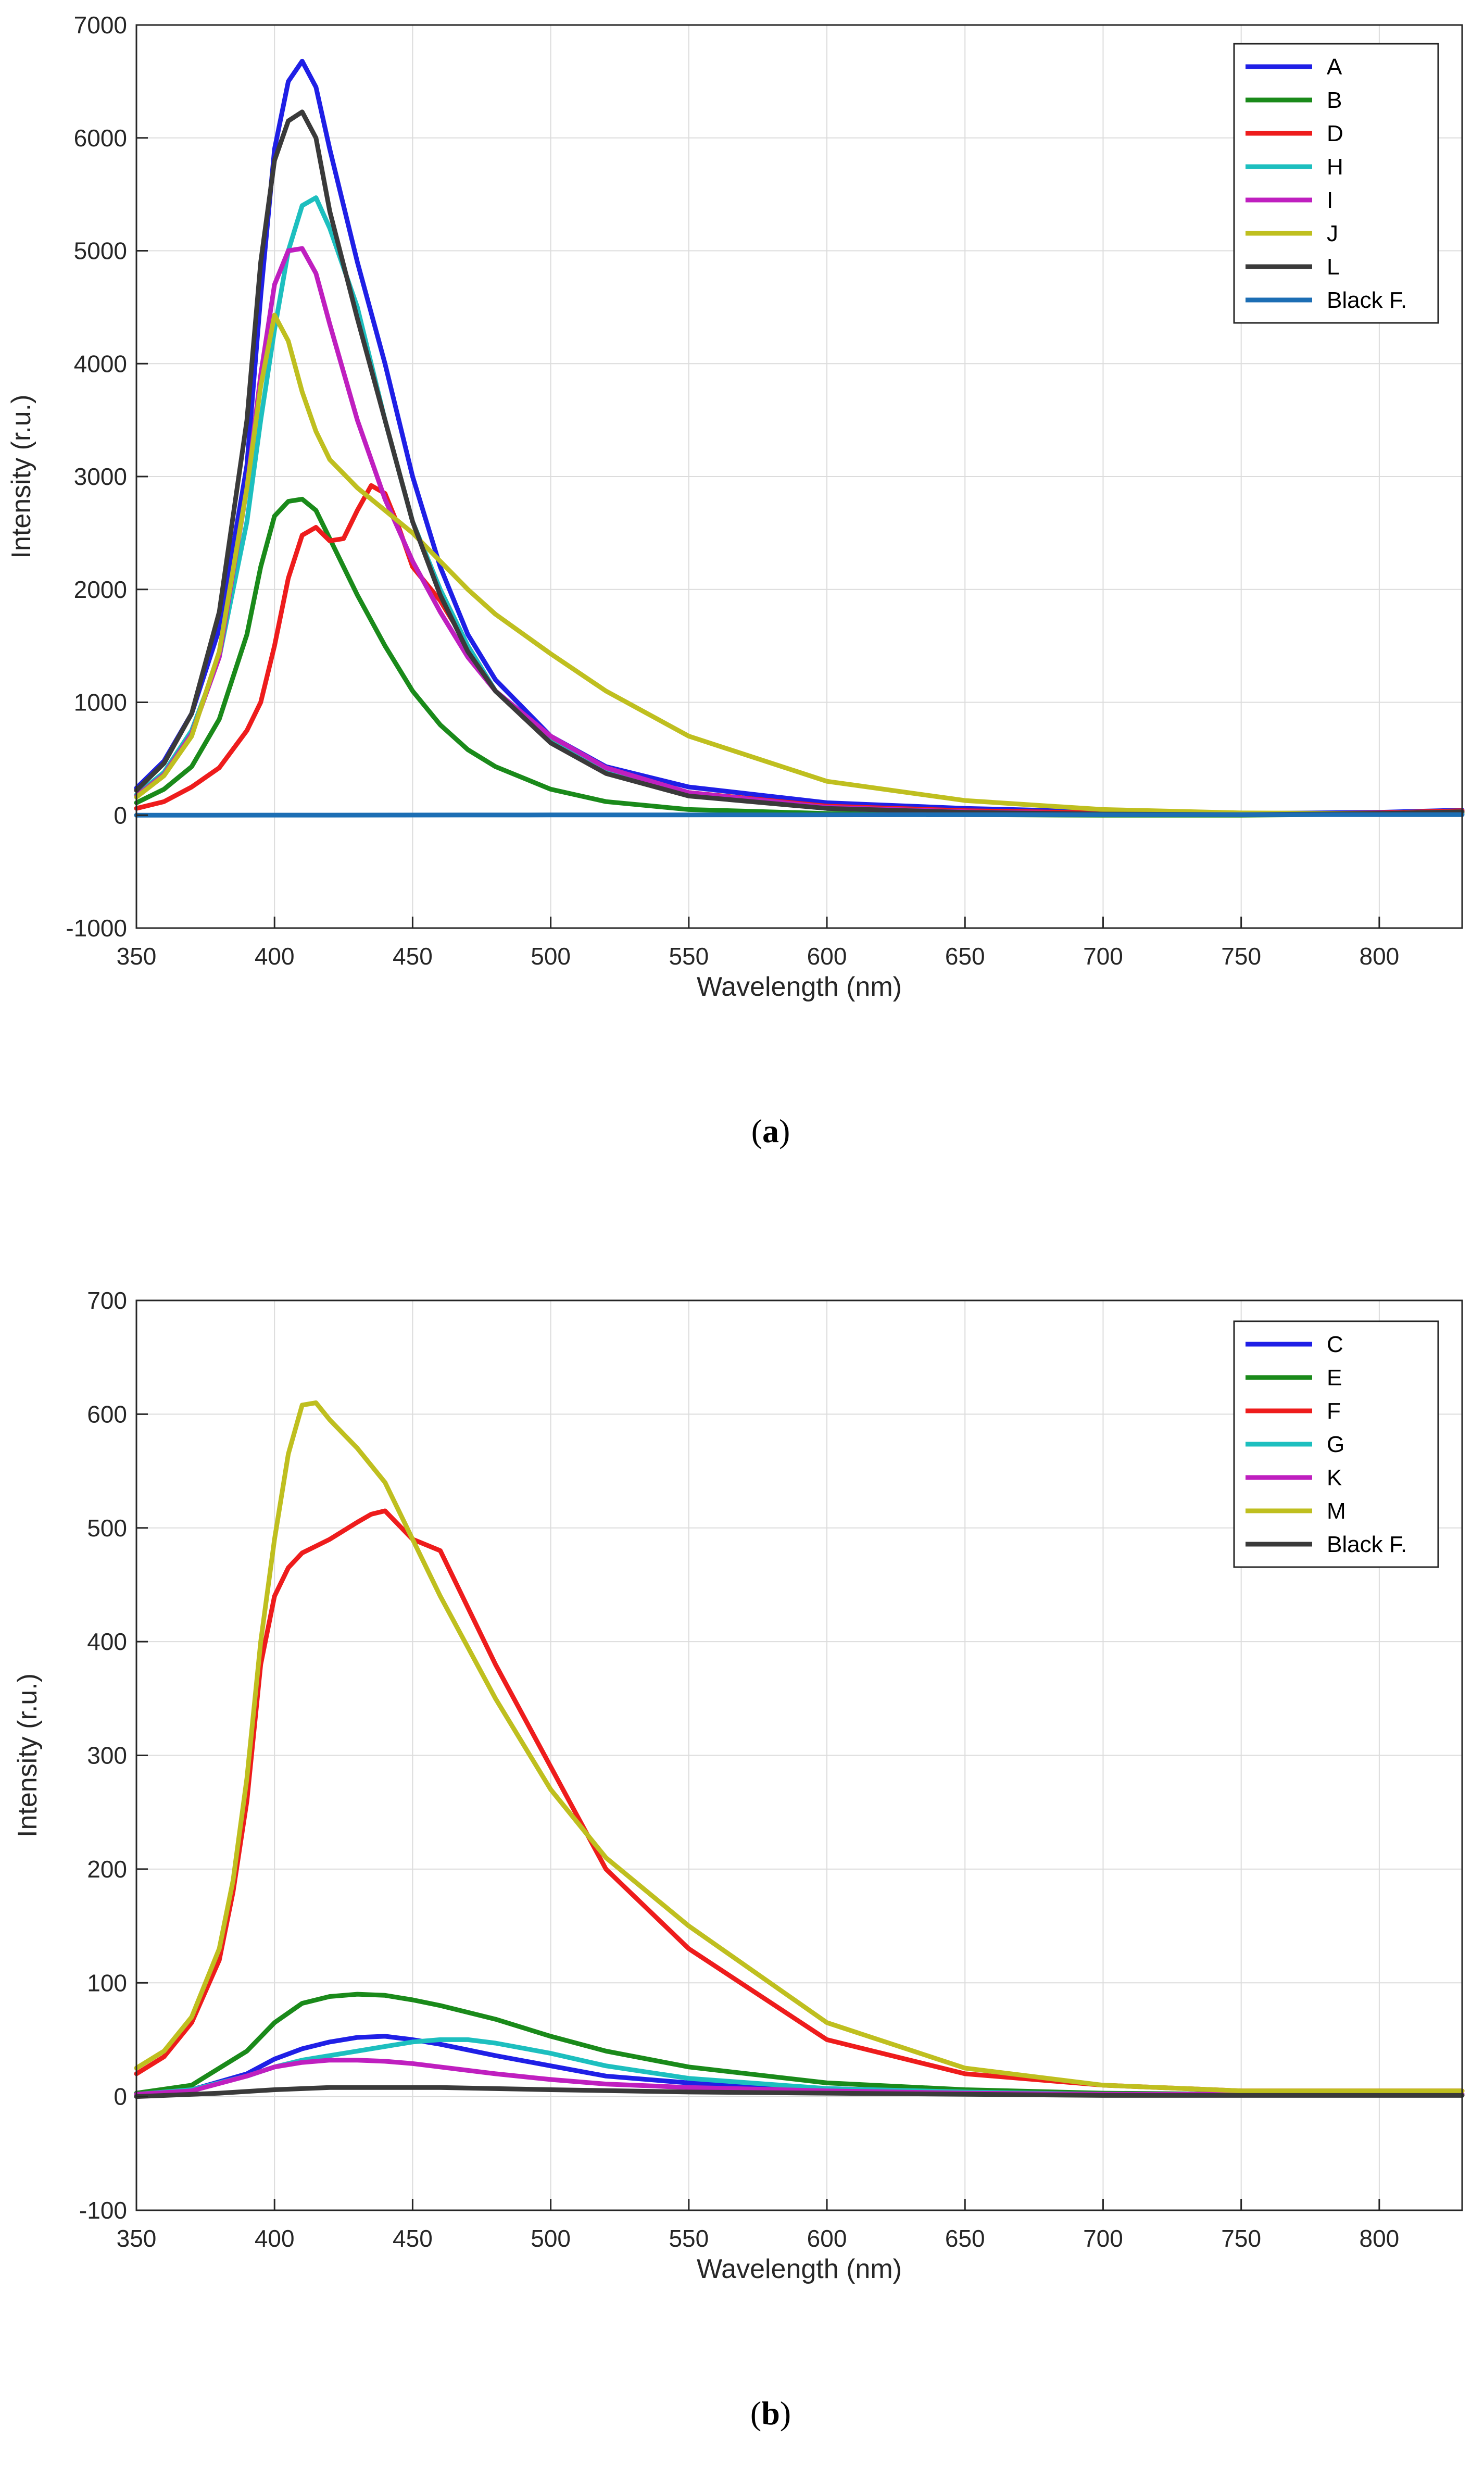 This screenshot has width=1484, height=2466. What do you see at coordinates (107, 1982) in the screenshot?
I see `y-tick-label: 100` at bounding box center [107, 1982].